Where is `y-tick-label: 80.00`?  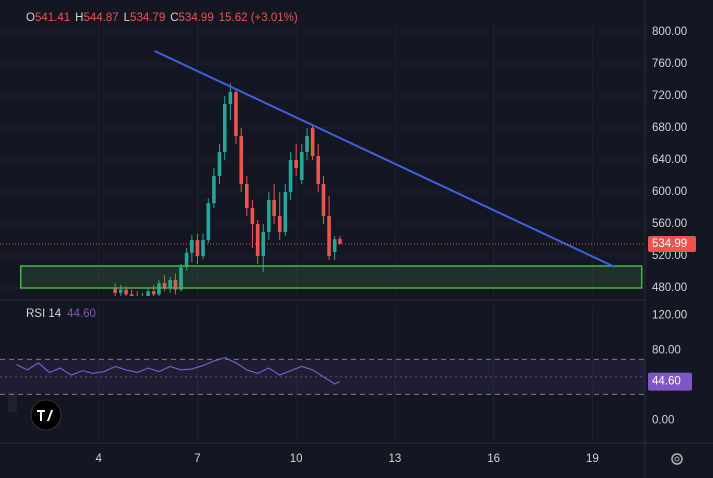 y-tick-label: 80.00 is located at coordinates (666, 351).